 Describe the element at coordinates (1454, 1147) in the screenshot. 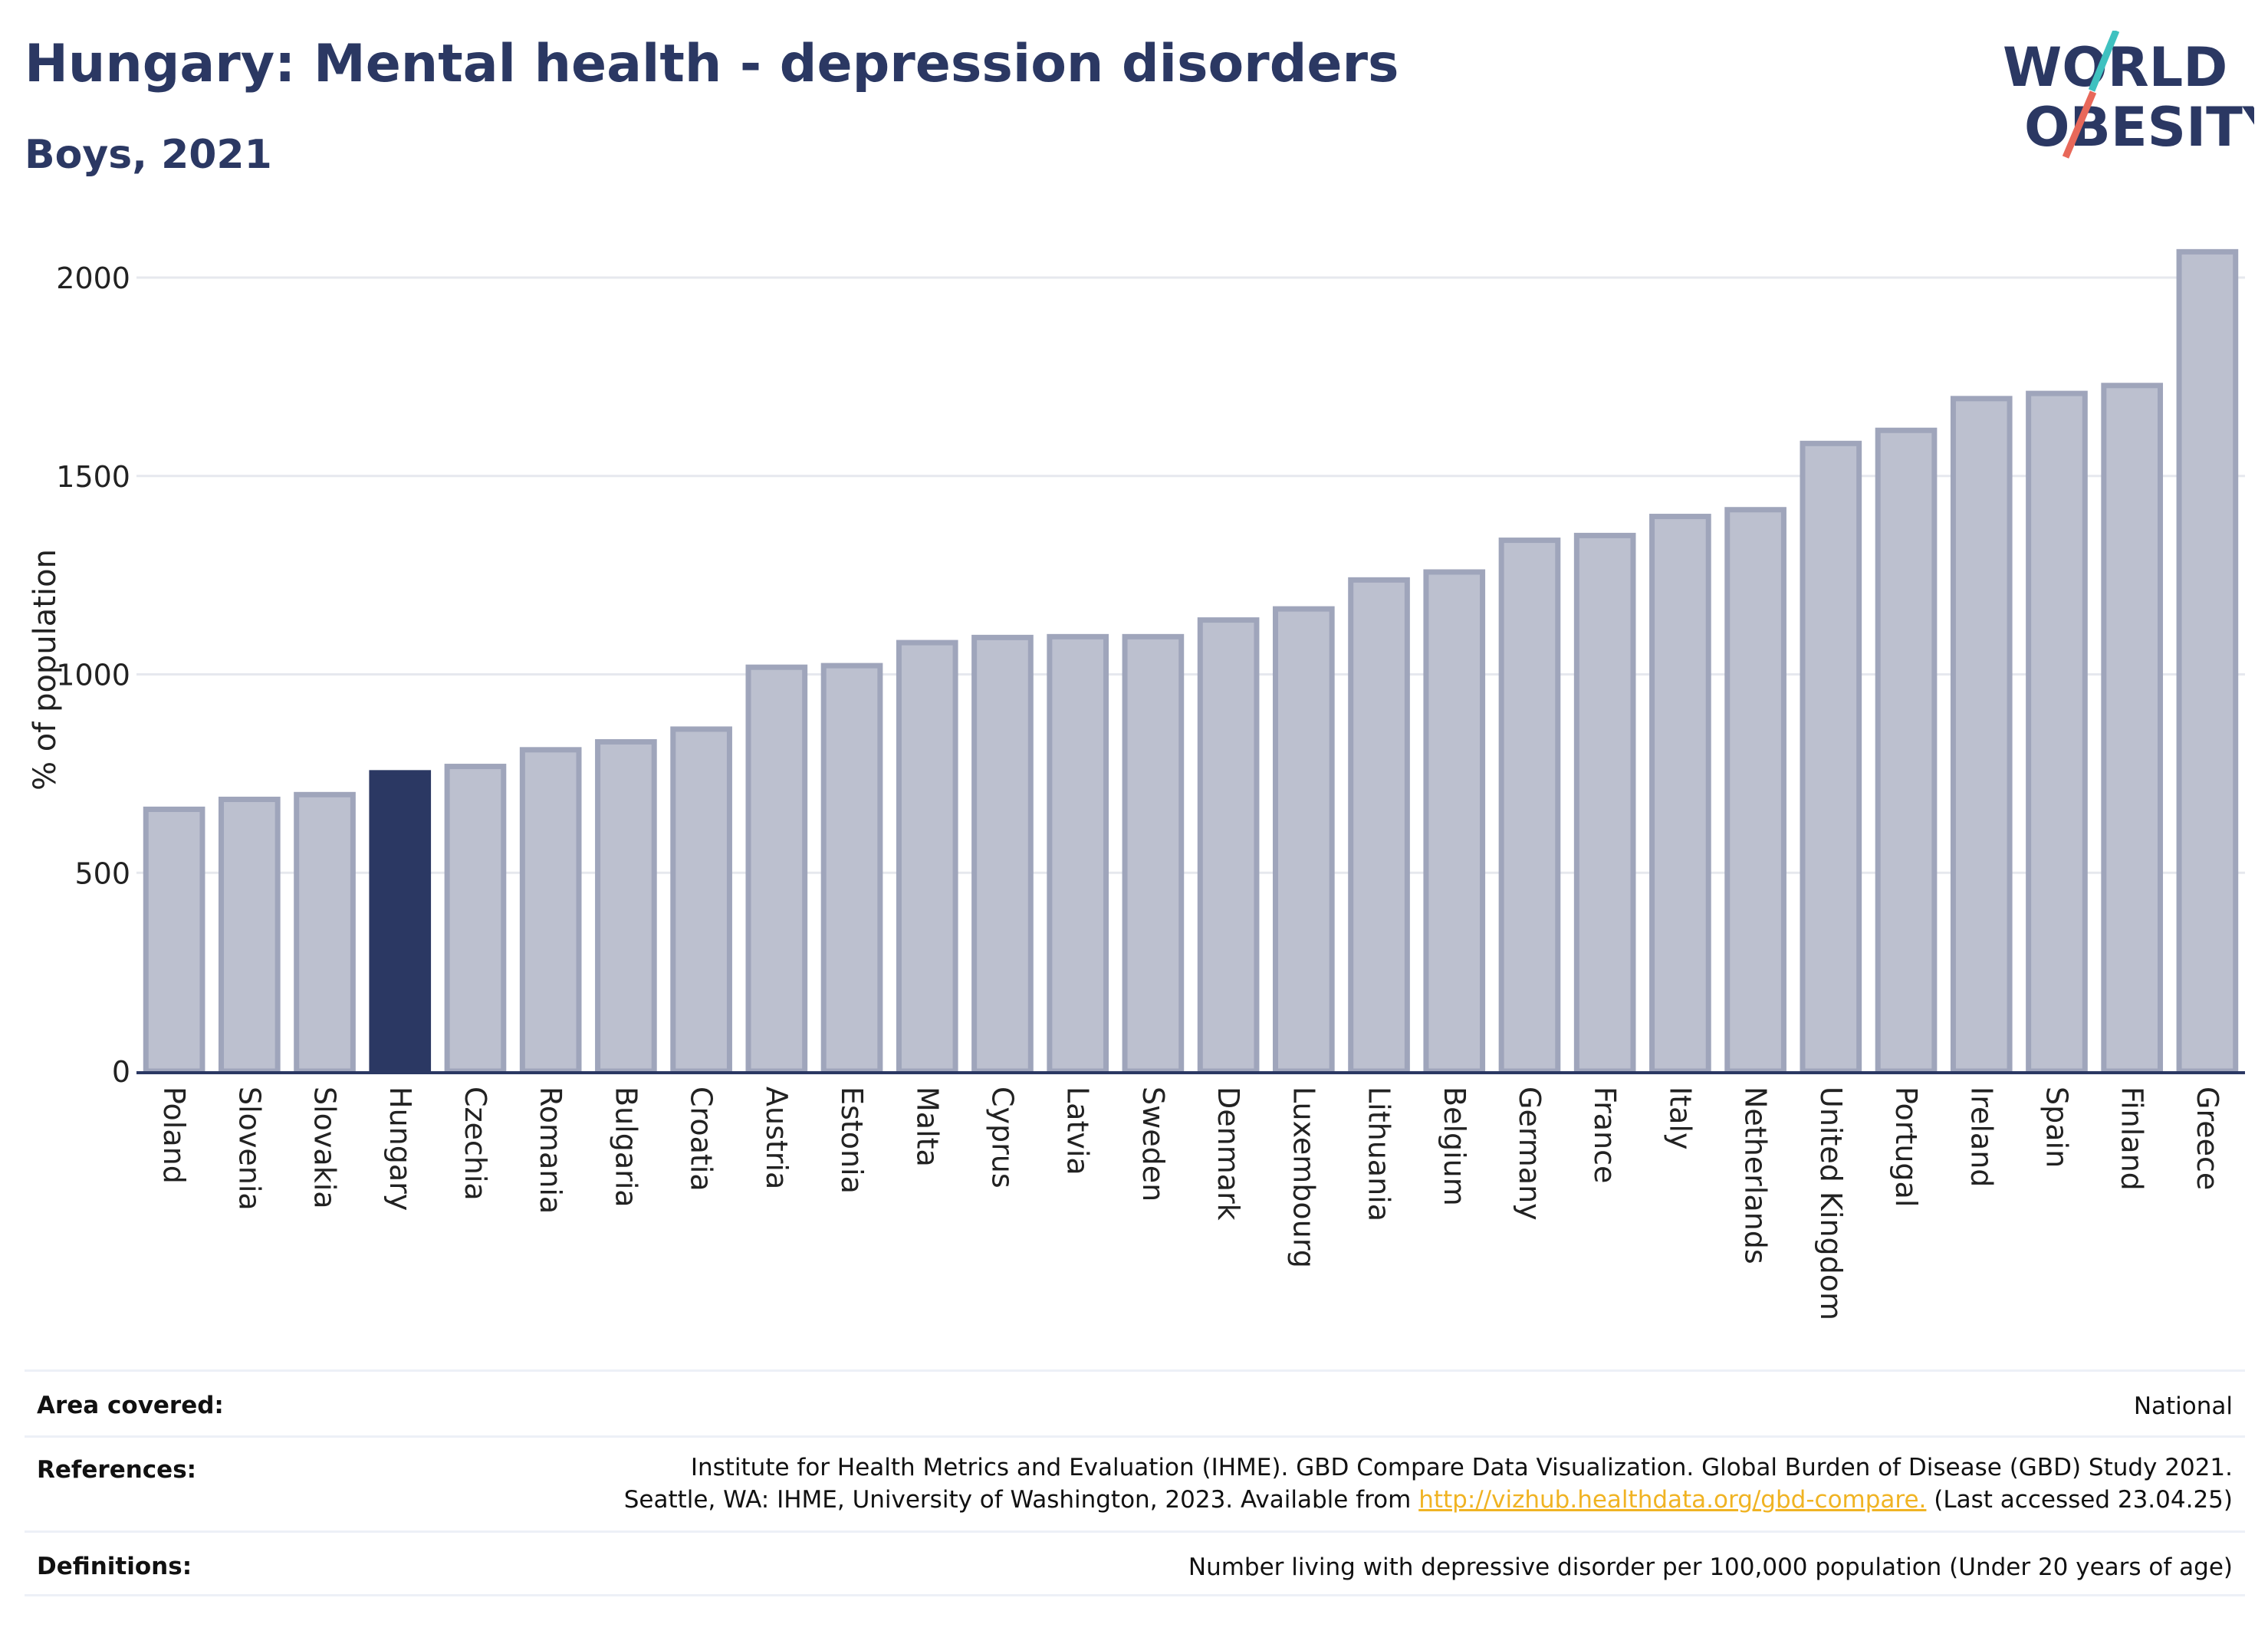

I see `x-tick-label: Belgium` at that location.